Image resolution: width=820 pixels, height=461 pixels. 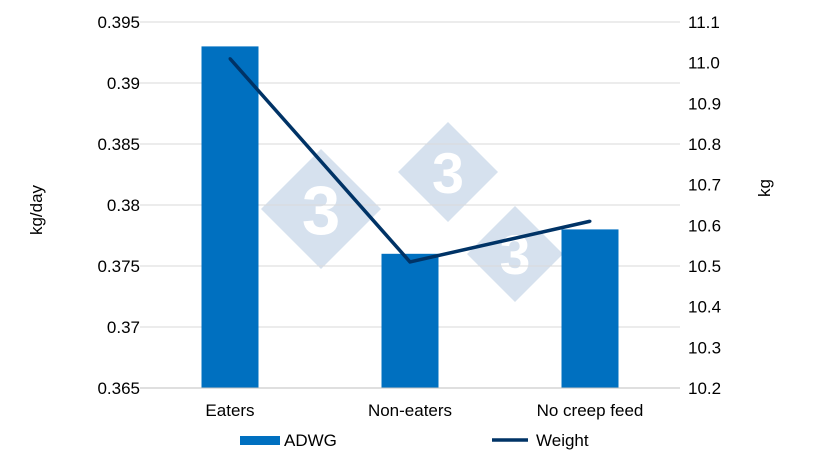 I want to click on y2-tick-label: 10.5, so click(x=704, y=266).